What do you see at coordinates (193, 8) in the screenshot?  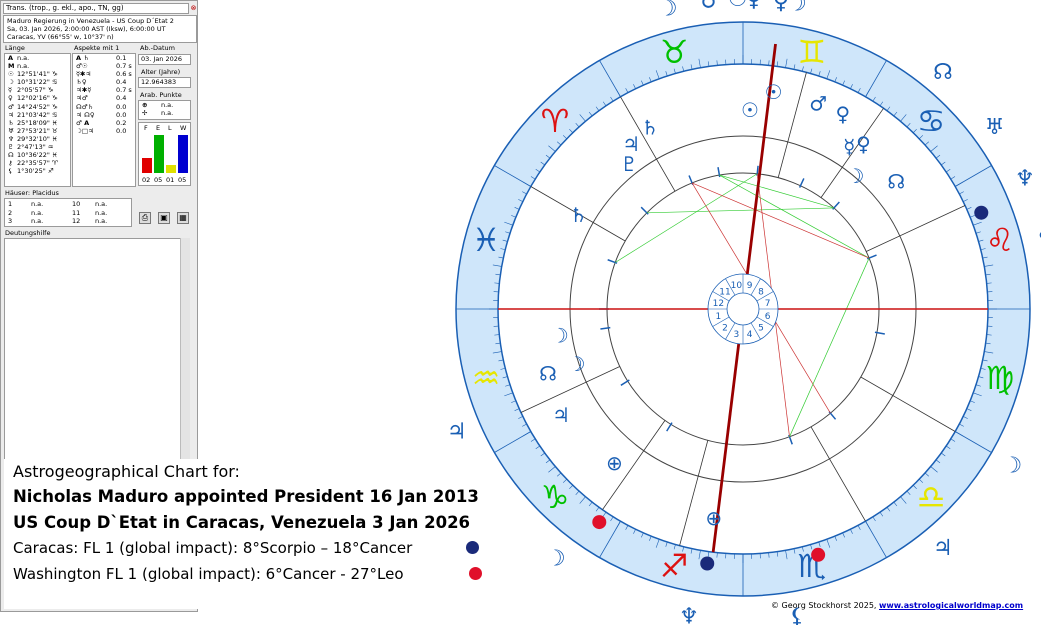 I see `close-icon: ⊗` at bounding box center [193, 8].